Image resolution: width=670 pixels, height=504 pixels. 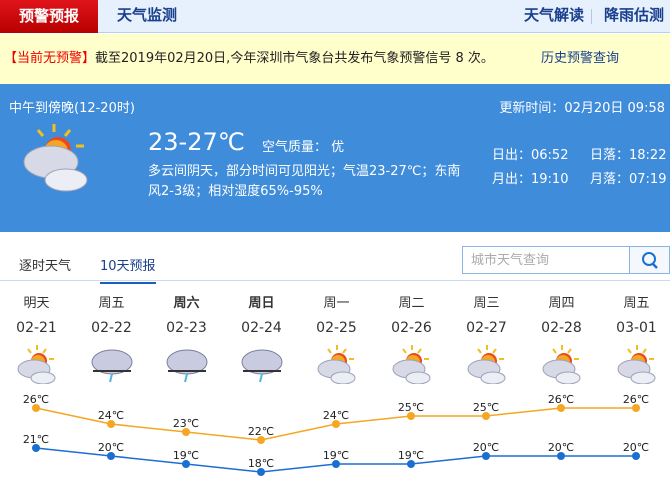 What do you see at coordinates (186, 328) in the screenshot?
I see `forecast-date: 02-23` at bounding box center [186, 328].